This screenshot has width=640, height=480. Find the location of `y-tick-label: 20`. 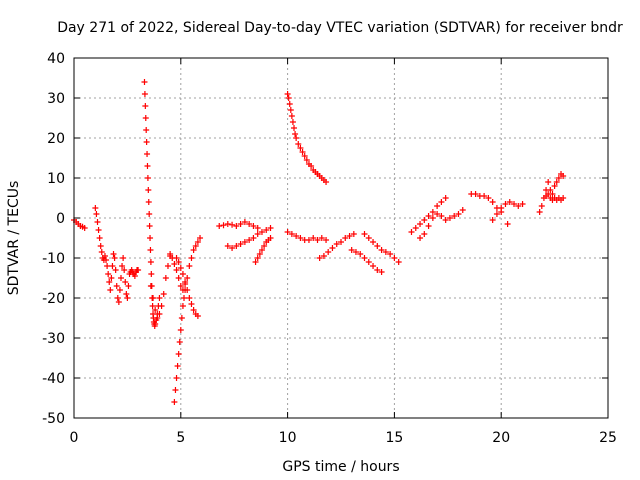

y-tick-label: 20 is located at coordinates (56, 139).